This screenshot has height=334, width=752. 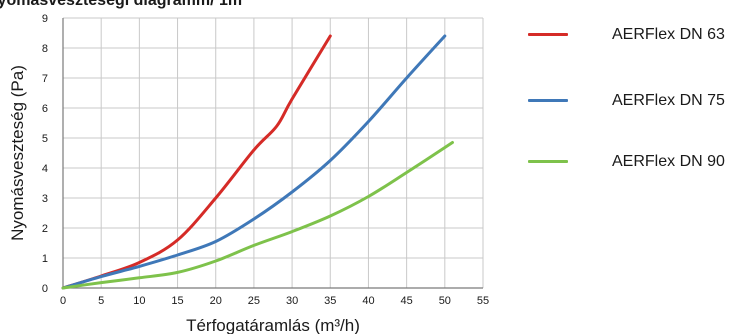 I want to click on x-tick-label: 15, so click(x=177, y=301).